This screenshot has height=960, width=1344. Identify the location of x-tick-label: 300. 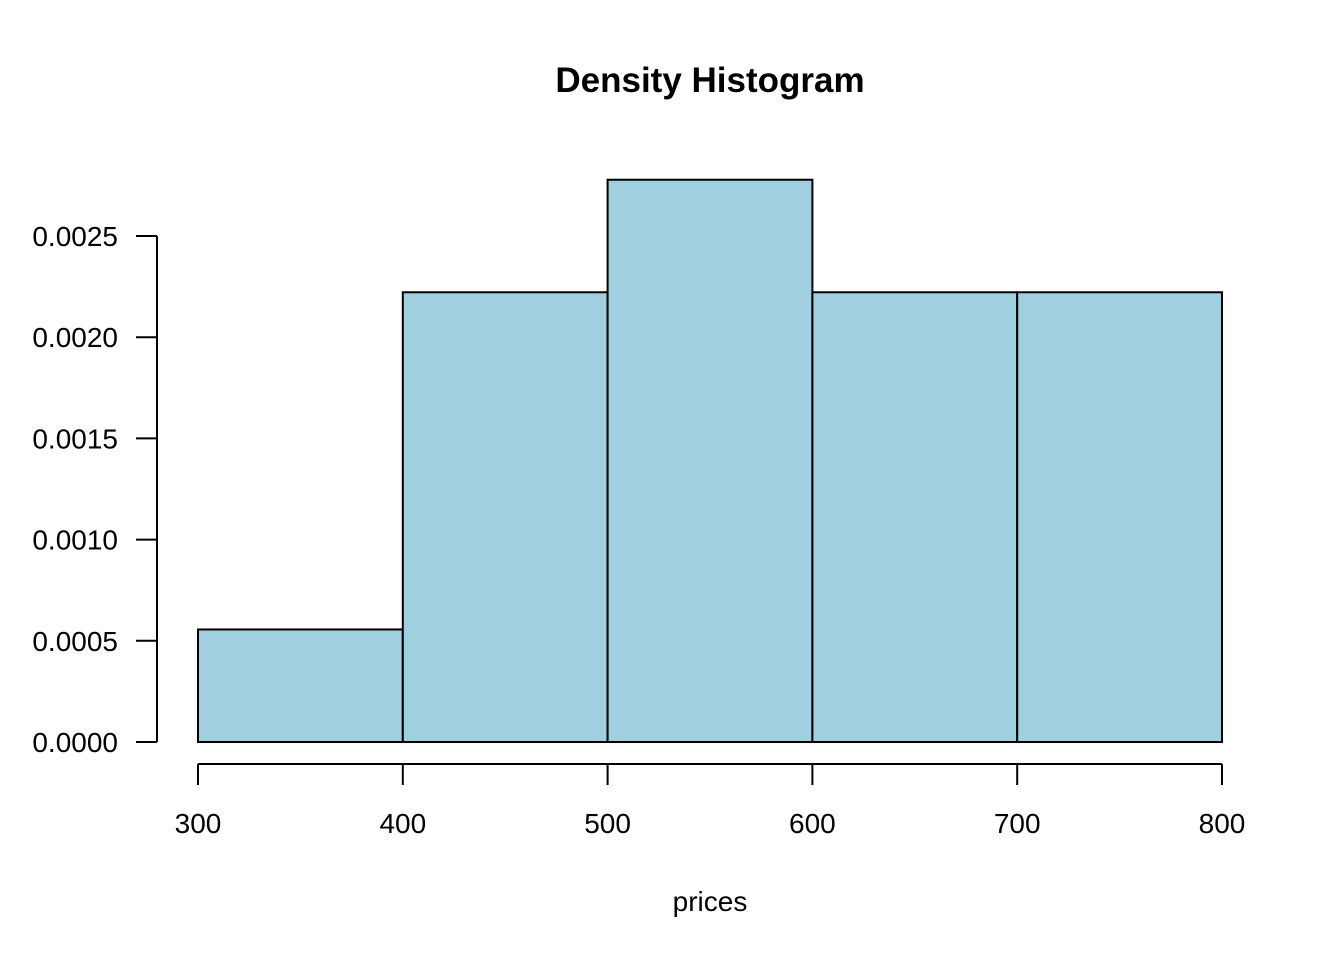
(198, 823).